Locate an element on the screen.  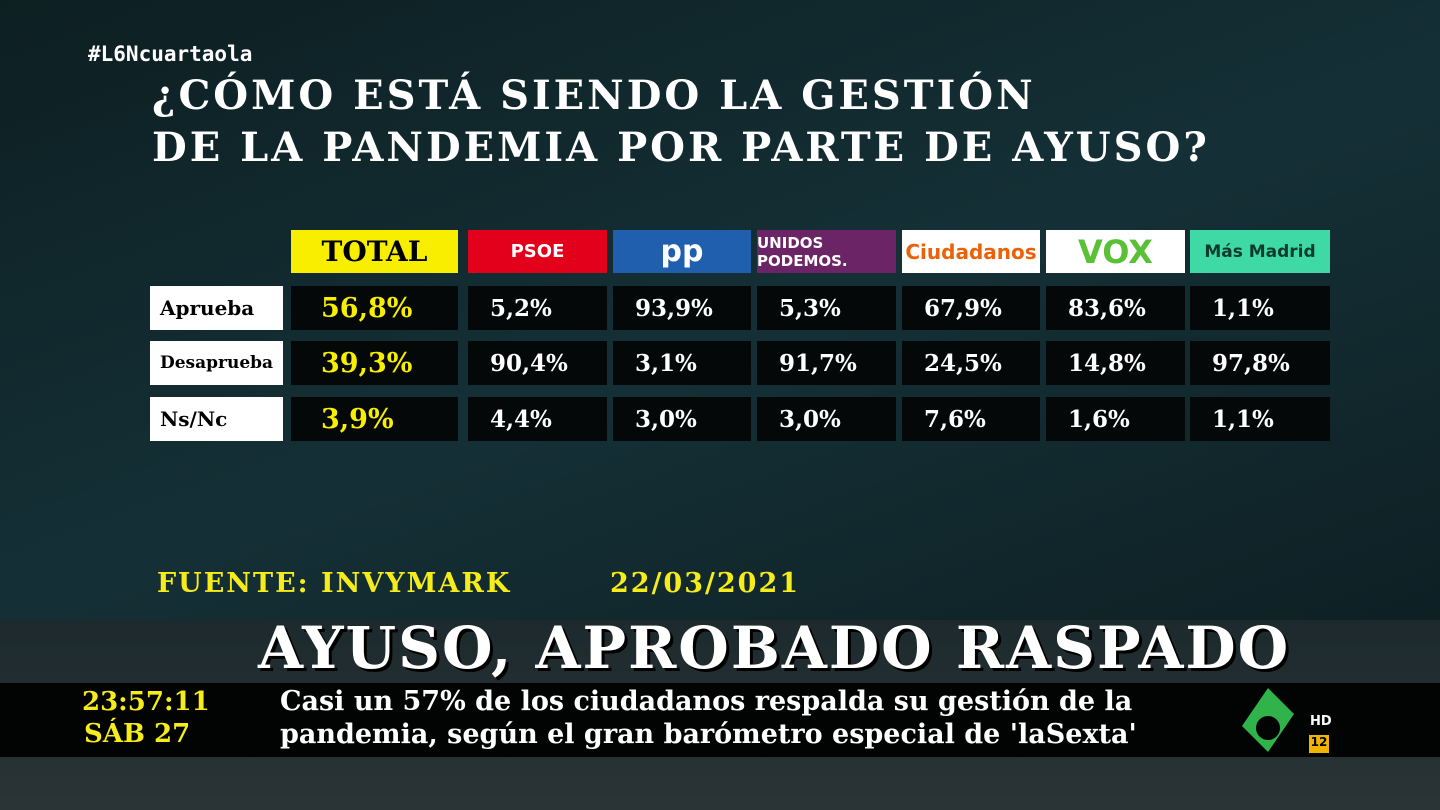
value-cell: 1,6% is located at coordinates (1115, 419).